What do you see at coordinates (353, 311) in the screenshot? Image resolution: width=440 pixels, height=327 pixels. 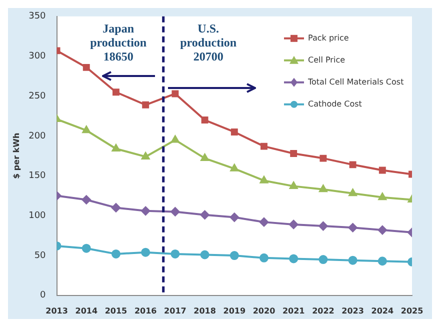 I see `x-tick-label: 2023` at bounding box center [353, 311].